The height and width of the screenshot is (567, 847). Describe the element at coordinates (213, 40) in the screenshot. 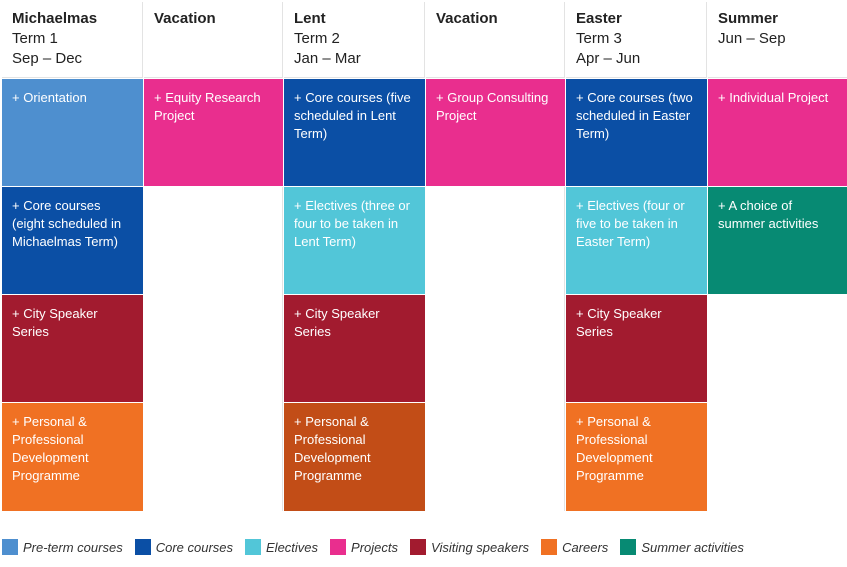

I see `column-header-vacation-1: Vacation` at that location.